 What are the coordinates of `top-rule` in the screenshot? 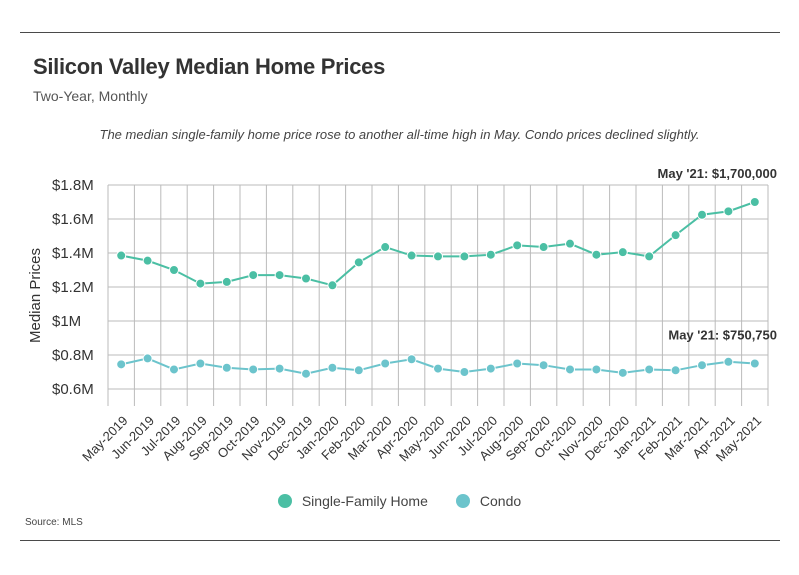 It's located at (400, 32).